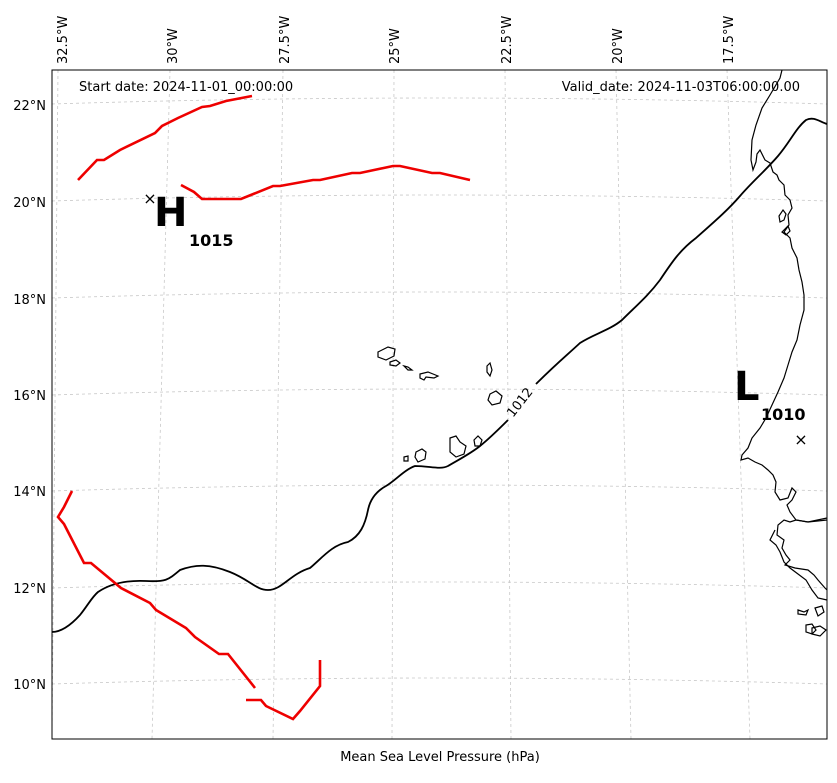 This screenshot has height=783, width=837. I want to click on lat-label-16n: 16°N, so click(29, 396).